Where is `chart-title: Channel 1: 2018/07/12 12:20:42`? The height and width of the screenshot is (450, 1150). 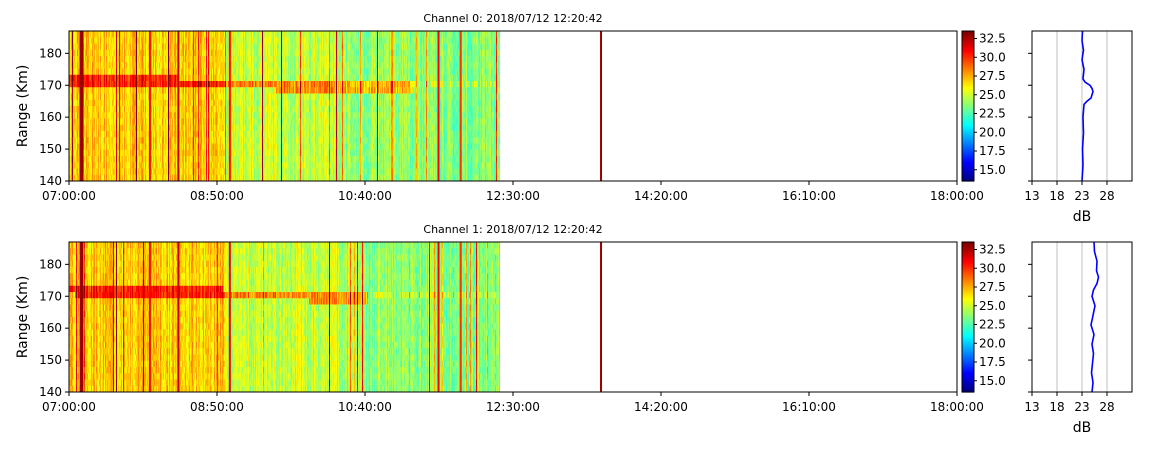 chart-title: Channel 1: 2018/07/12 12:20:42 is located at coordinates (512, 229).